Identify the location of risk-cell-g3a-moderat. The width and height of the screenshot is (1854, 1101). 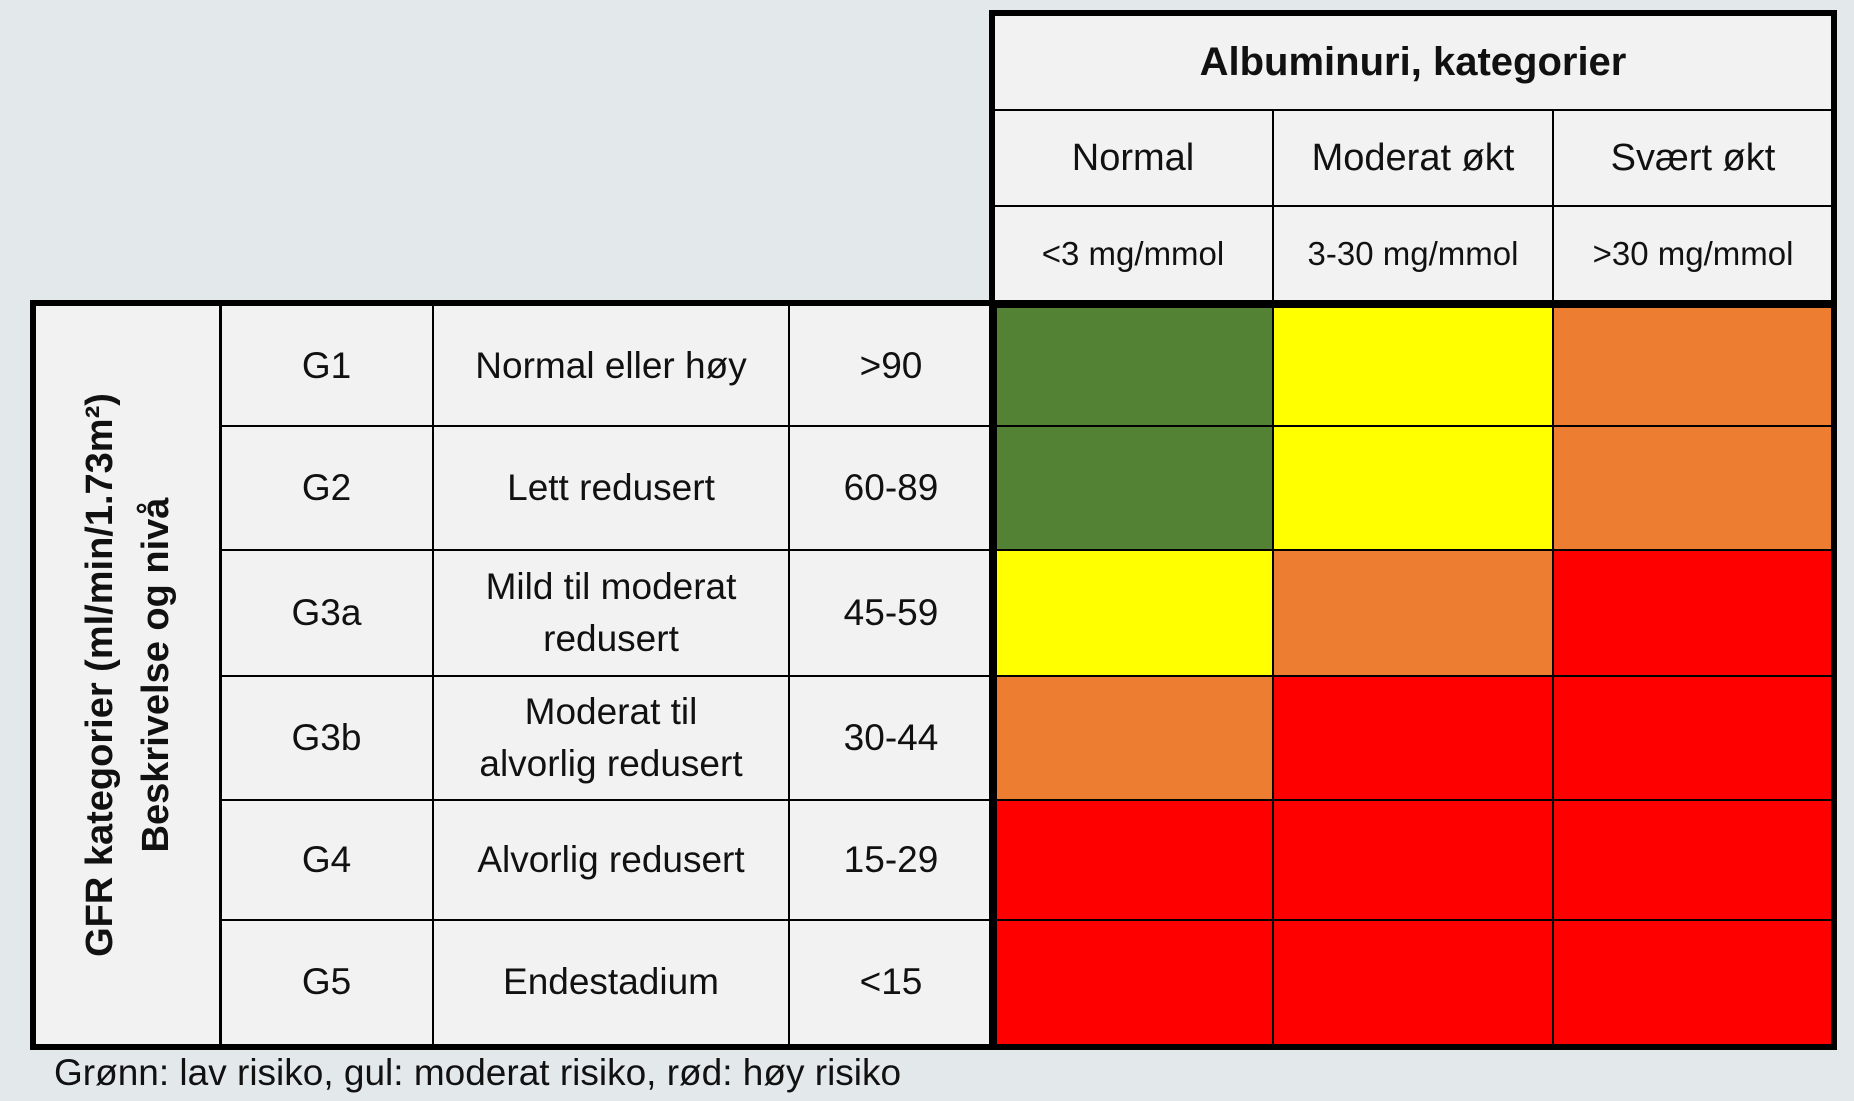
(1413, 613).